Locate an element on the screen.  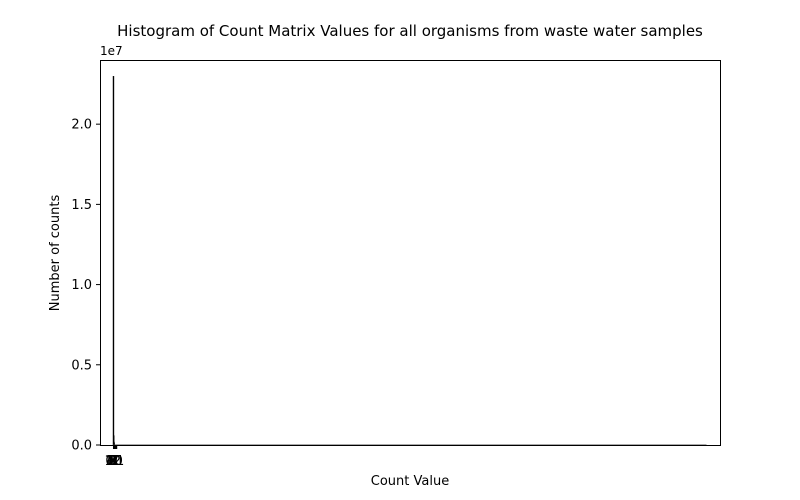
x-tick-label: 12 is located at coordinates (112, 461).